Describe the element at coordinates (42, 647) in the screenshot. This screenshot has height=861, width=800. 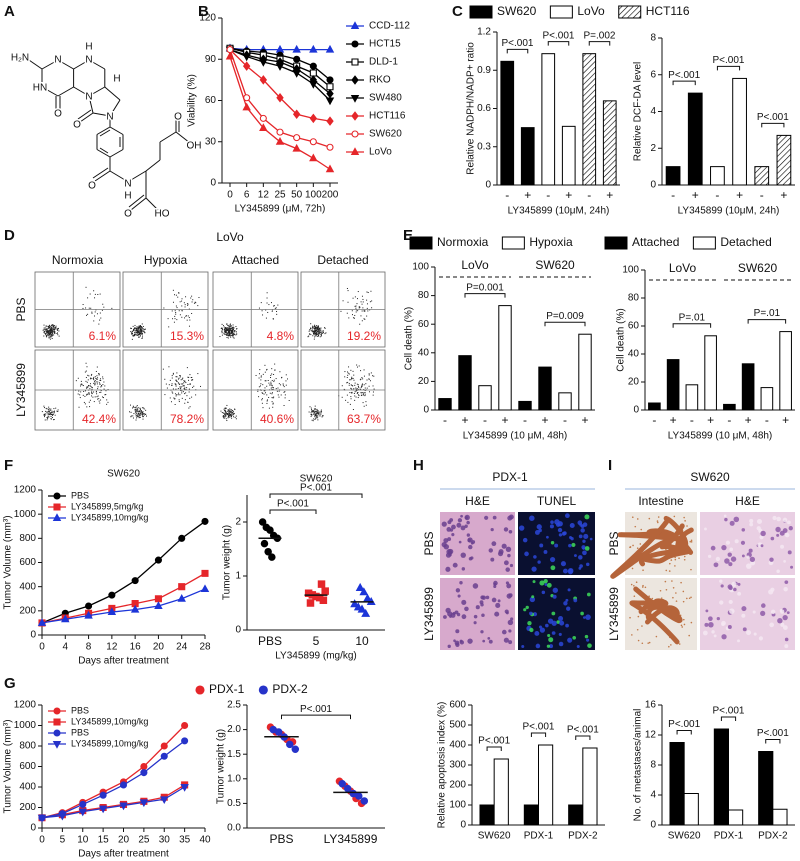
I see `x-tick-label: 0` at that location.